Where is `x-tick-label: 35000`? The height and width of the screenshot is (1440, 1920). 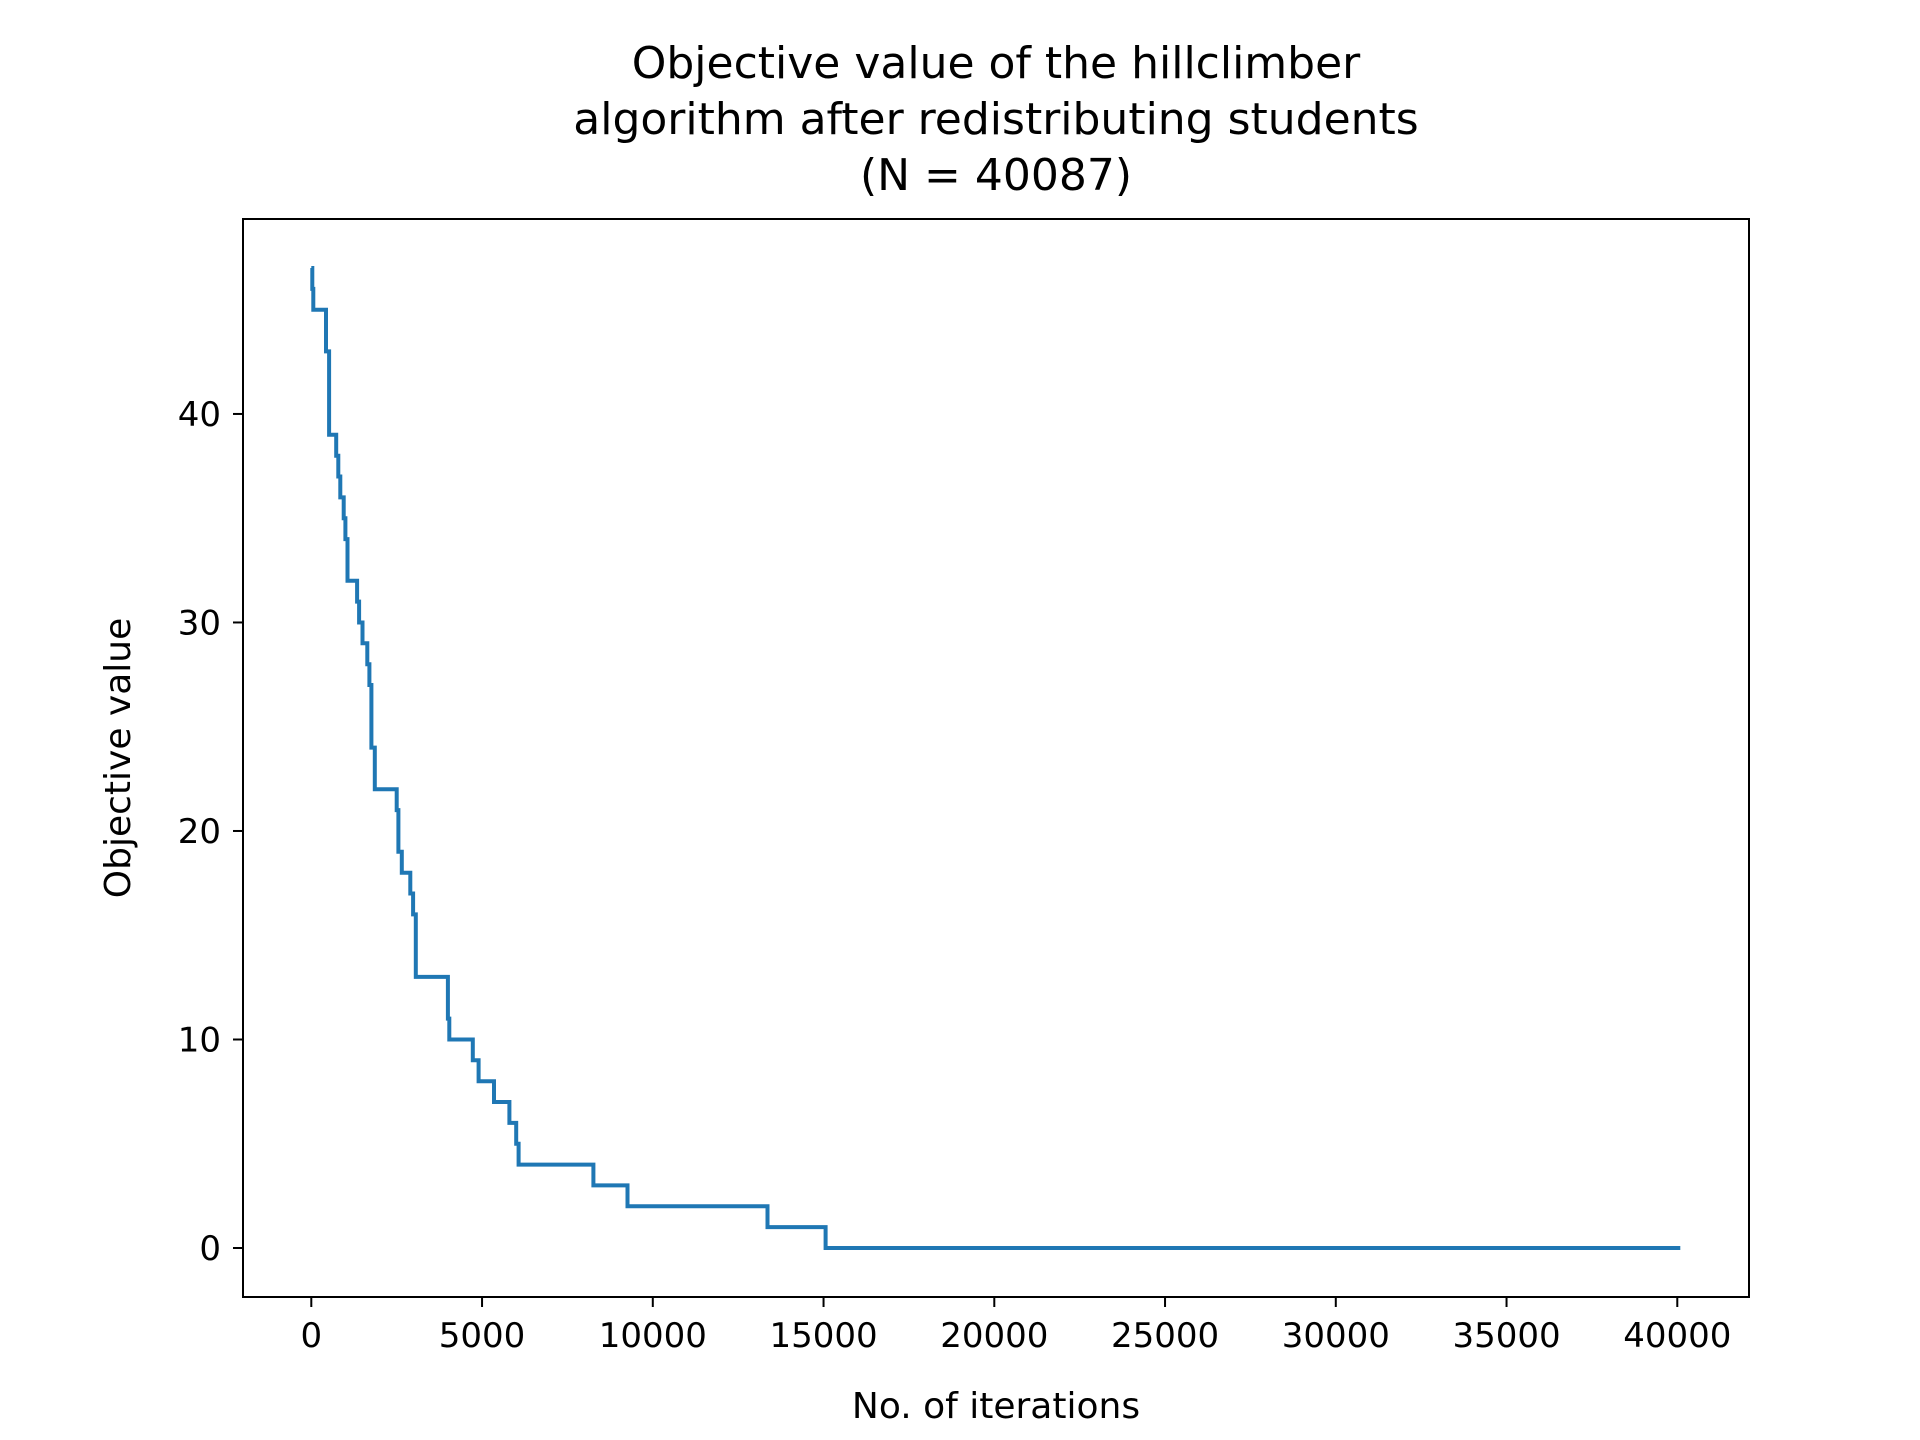
x-tick-label: 35000 is located at coordinates (1506, 1336).